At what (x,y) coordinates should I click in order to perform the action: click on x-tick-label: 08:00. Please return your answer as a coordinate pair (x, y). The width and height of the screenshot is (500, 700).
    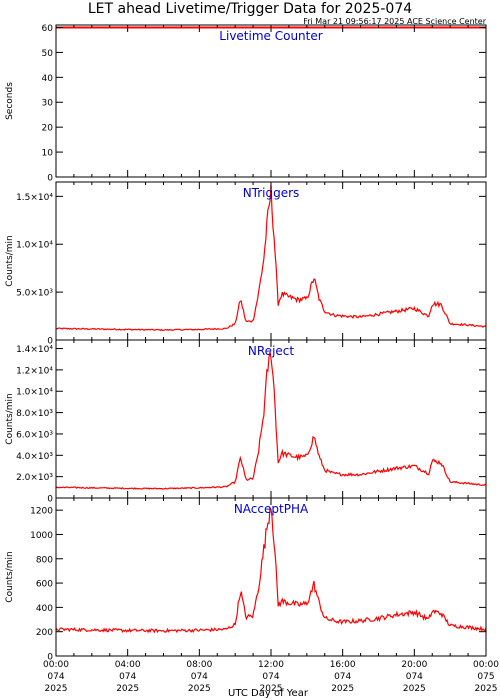
    Looking at the image, I should click on (199, 665).